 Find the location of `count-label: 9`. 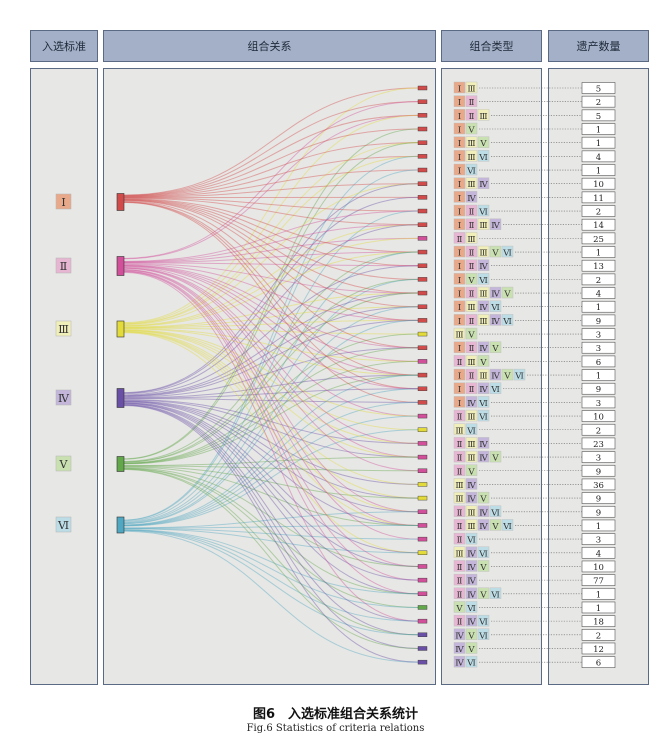

count-label: 9 is located at coordinates (598, 390).